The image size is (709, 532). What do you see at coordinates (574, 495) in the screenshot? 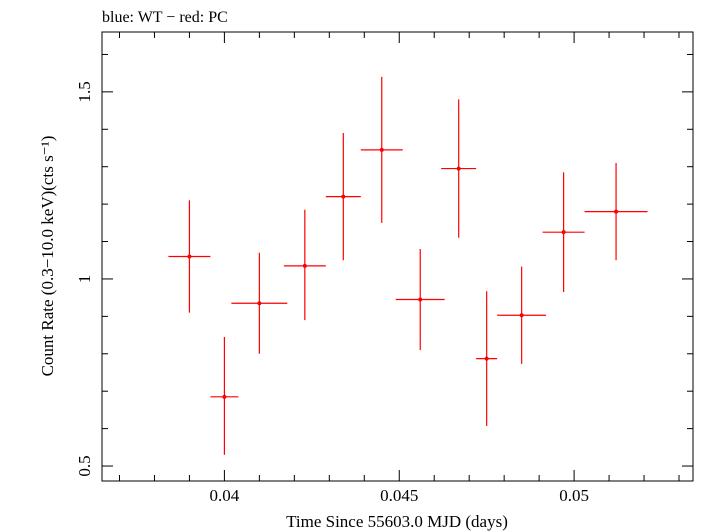
I see `x-tick-label: 0.05` at bounding box center [574, 495].